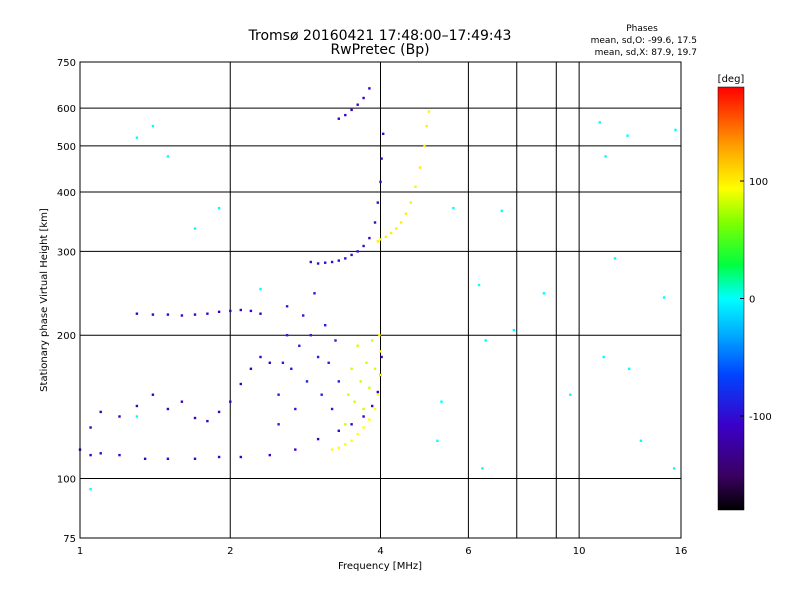 This screenshot has height=600, width=800. What do you see at coordinates (642, 29) in the screenshot?
I see `stats-header: Phases` at bounding box center [642, 29].